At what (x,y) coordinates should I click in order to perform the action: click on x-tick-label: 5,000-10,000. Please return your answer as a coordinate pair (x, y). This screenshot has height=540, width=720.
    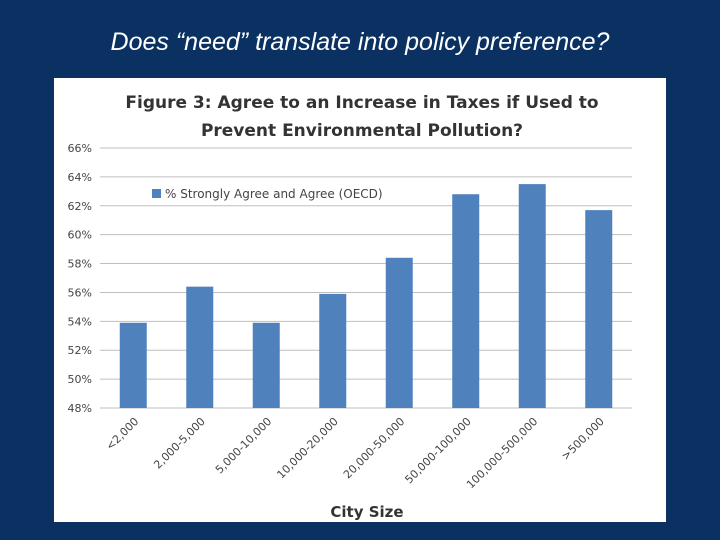
    Looking at the image, I should click on (243, 445).